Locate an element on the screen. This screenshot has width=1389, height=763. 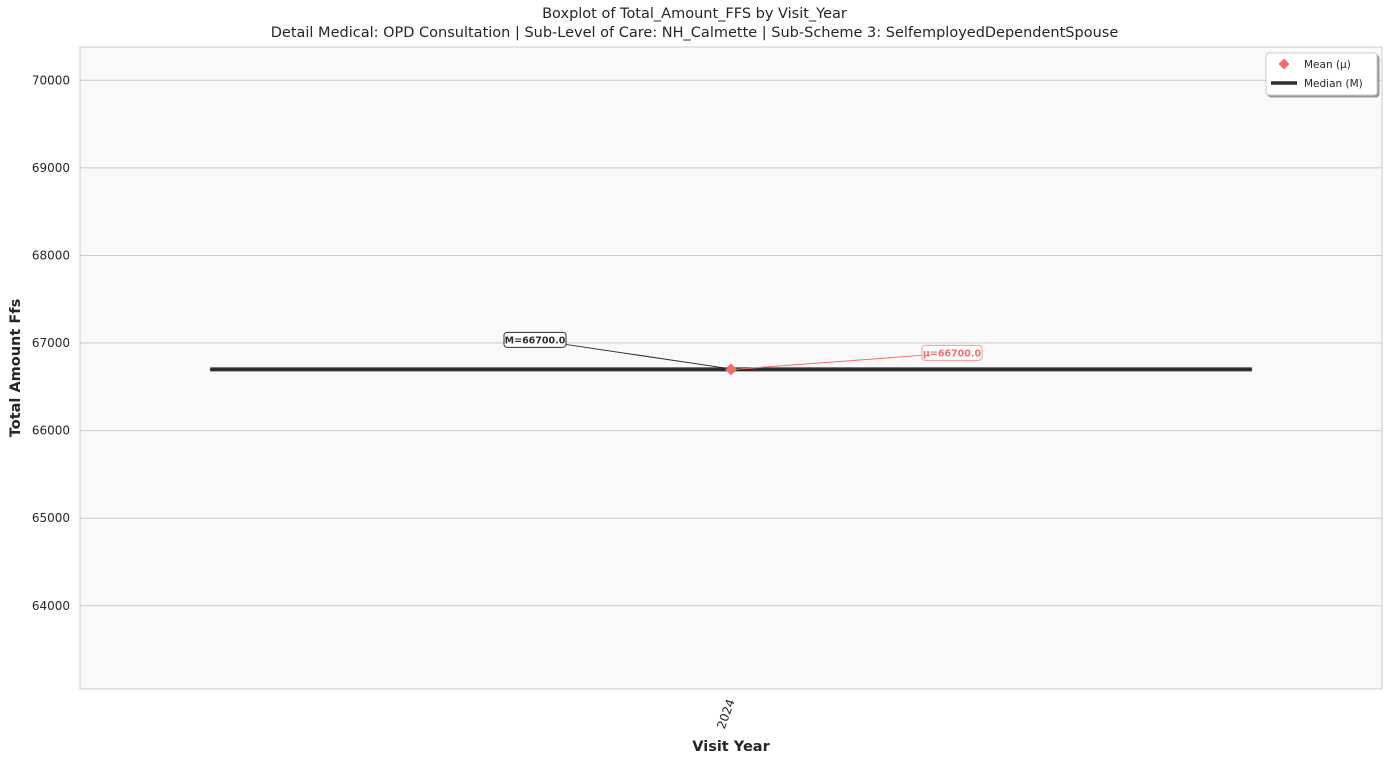
mean-annotation-box is located at coordinates (952, 352).